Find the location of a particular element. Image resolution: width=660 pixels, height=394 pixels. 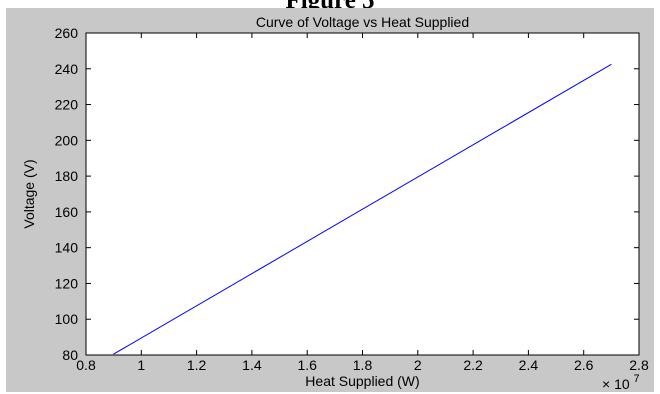

x-multiplier-base: × 10 is located at coordinates (616, 384).